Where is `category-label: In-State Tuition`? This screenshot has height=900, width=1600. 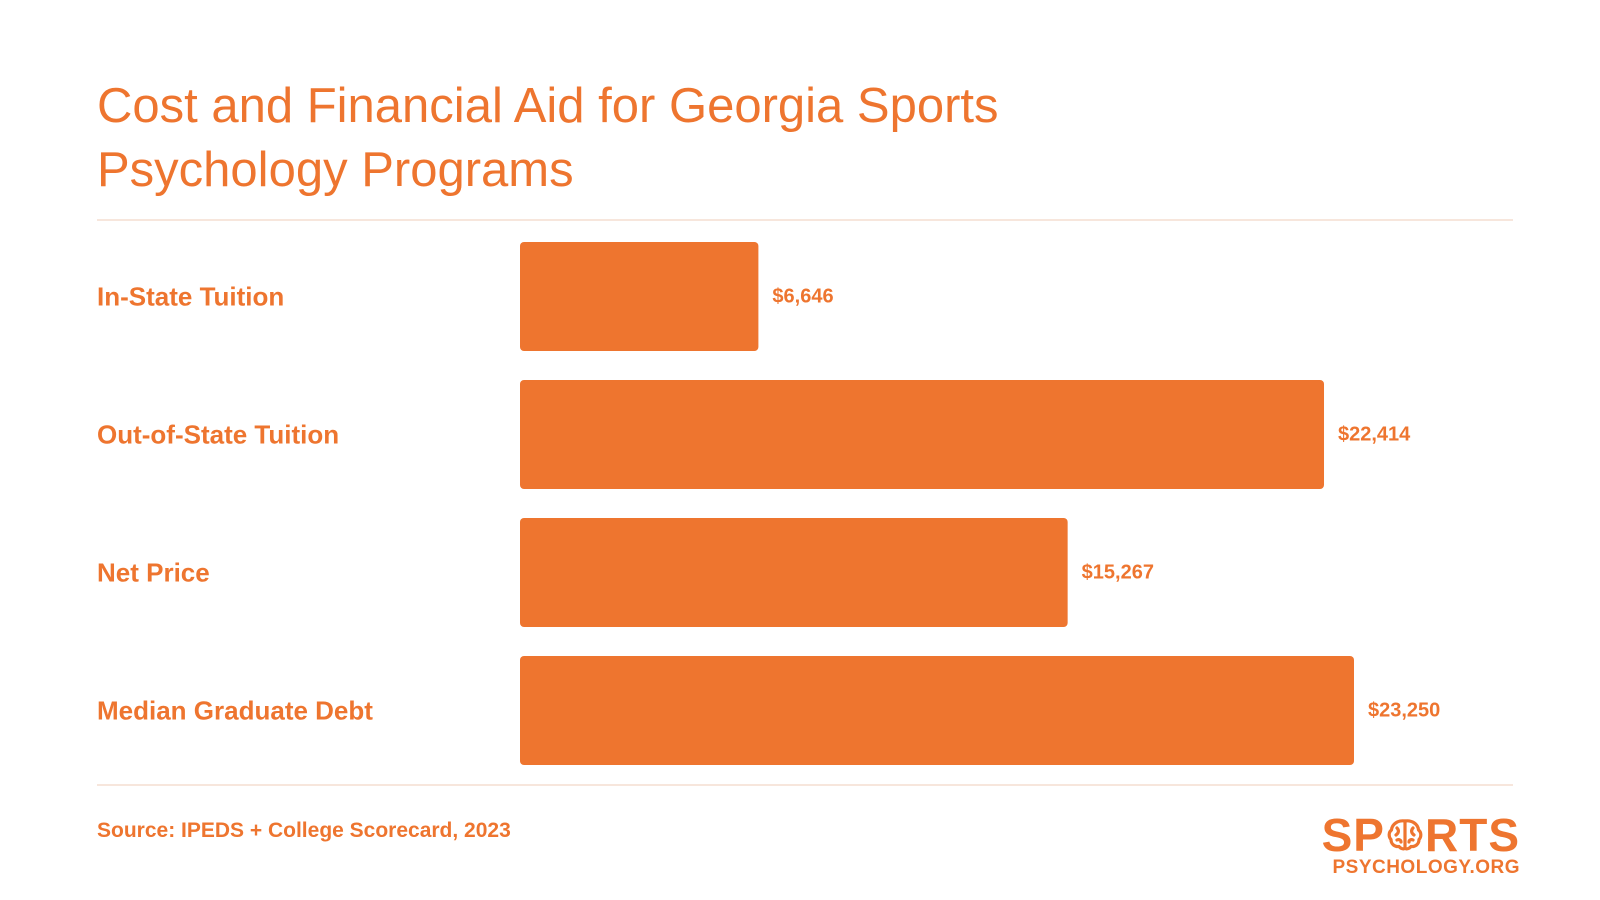 category-label: In-State Tuition is located at coordinates (190, 297).